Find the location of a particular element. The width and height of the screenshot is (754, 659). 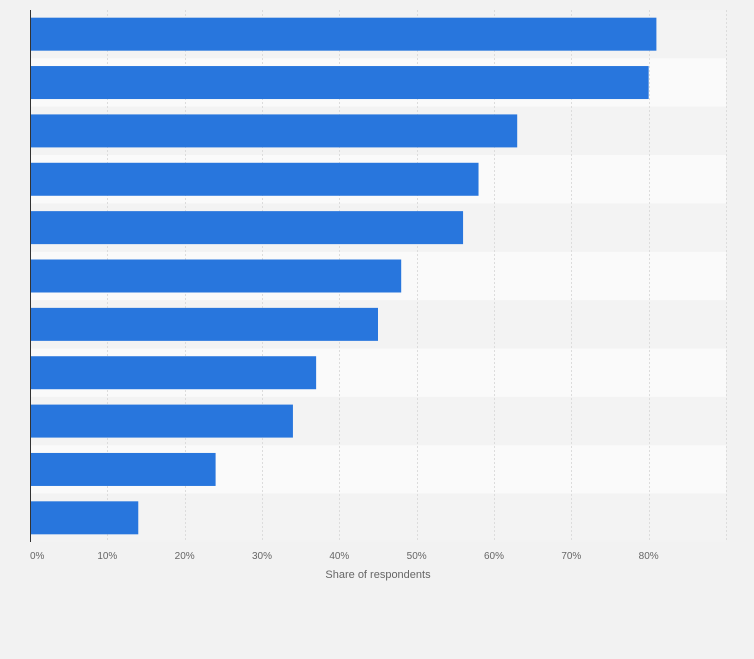

x-tick-label: 50% is located at coordinates (417, 556).